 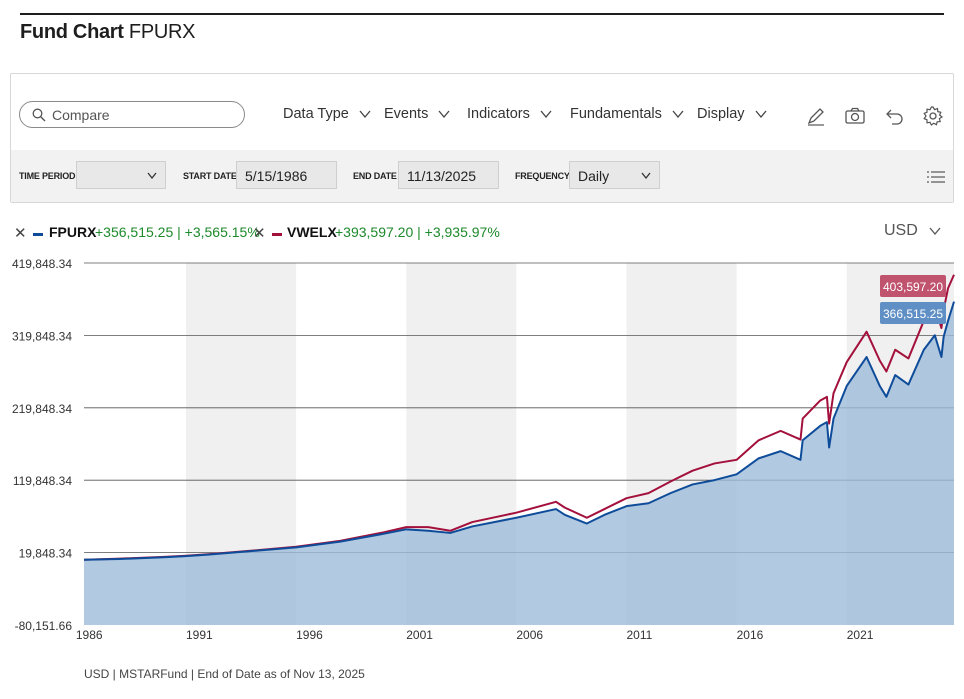 I want to click on pencil-icon, so click(x=815, y=117).